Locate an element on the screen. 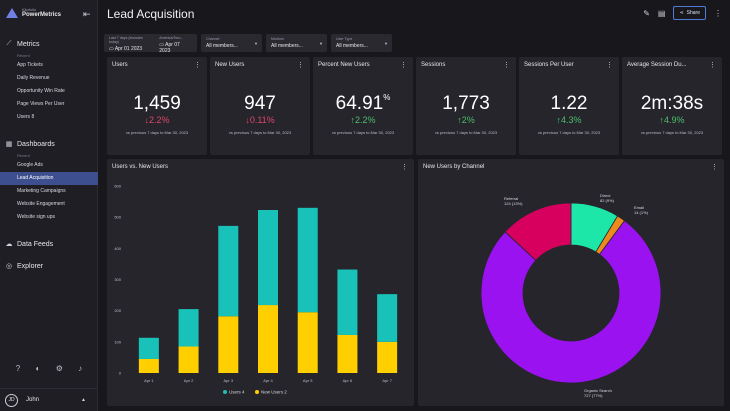  sidebar-item-users-8: Users 8 is located at coordinates (26, 117).